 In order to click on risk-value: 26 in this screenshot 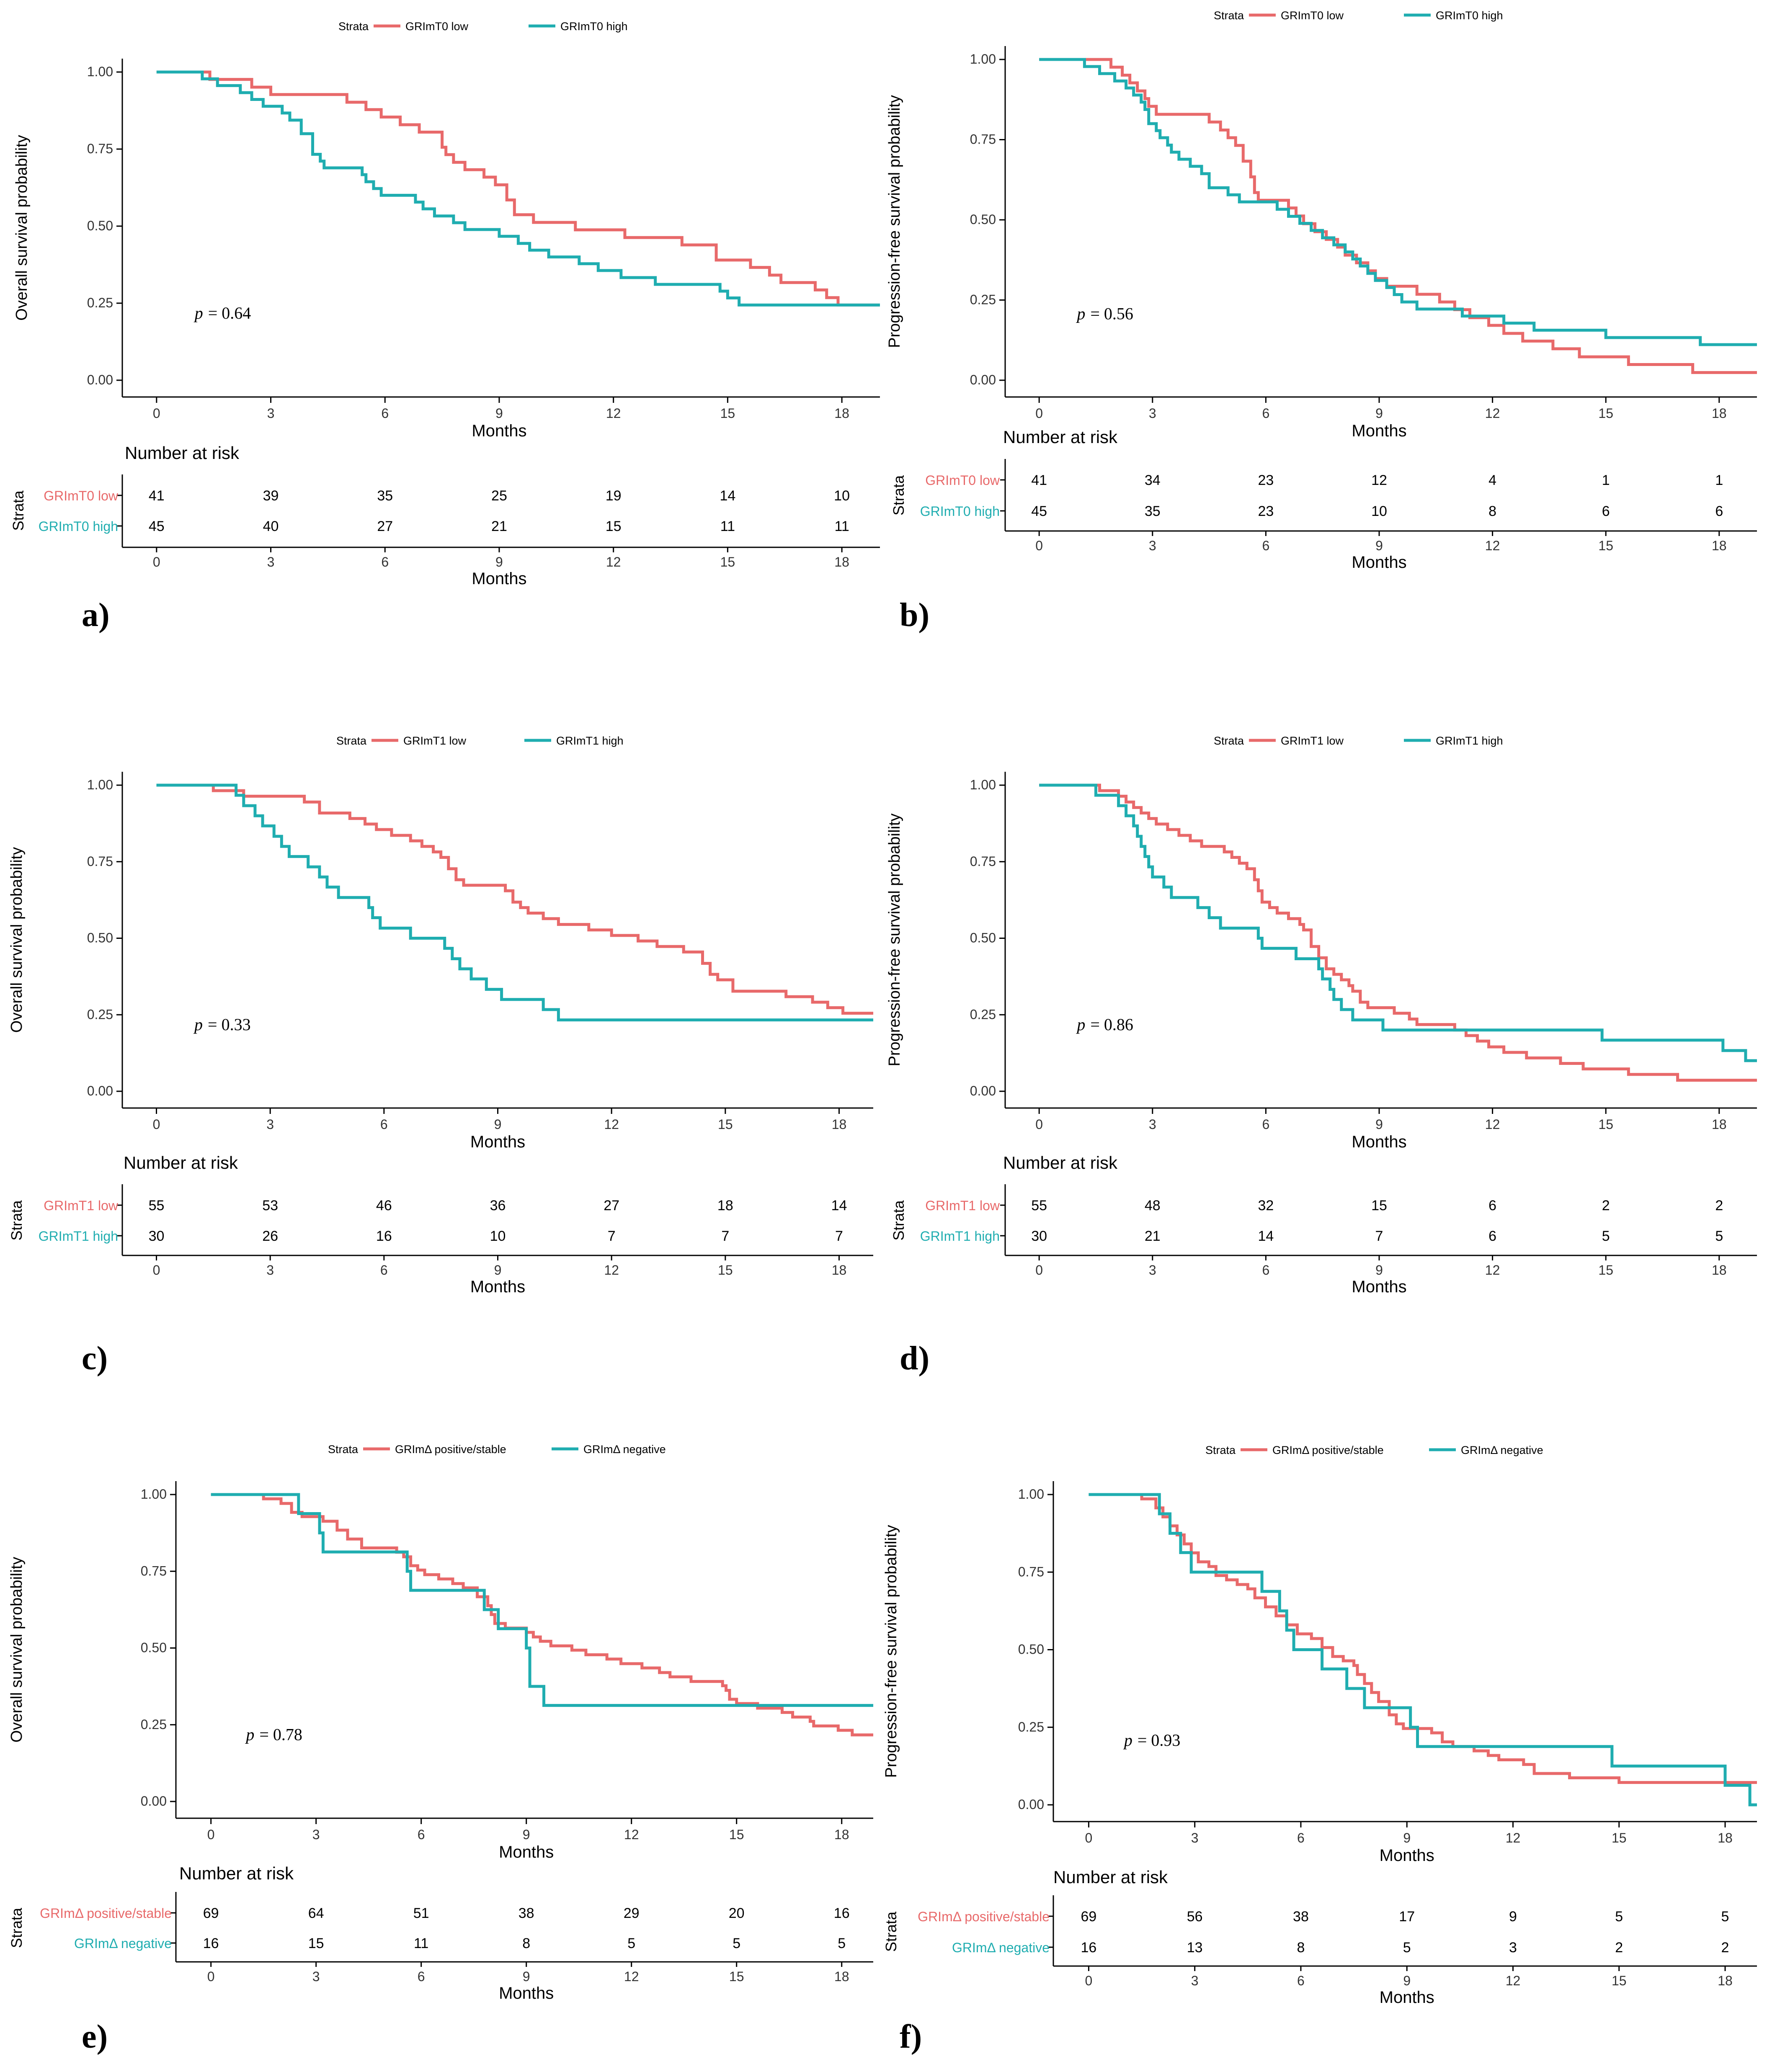, I will do `click(270, 1236)`.